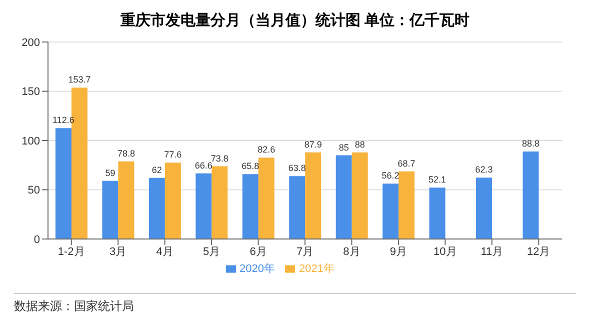  I want to click on x-tick-label: 11月, so click(492, 252).